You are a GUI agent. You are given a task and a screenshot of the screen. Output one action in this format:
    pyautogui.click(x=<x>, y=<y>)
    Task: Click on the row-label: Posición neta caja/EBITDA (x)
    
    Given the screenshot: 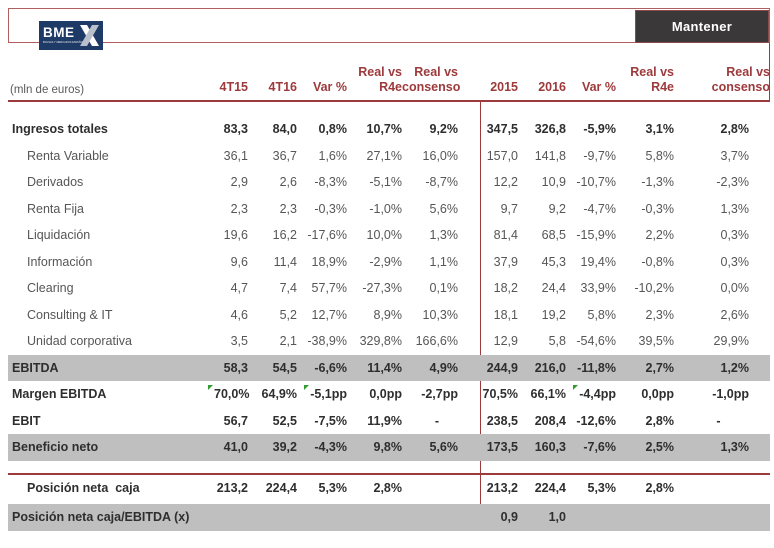 What is the action you would take?
    pyautogui.click(x=101, y=517)
    